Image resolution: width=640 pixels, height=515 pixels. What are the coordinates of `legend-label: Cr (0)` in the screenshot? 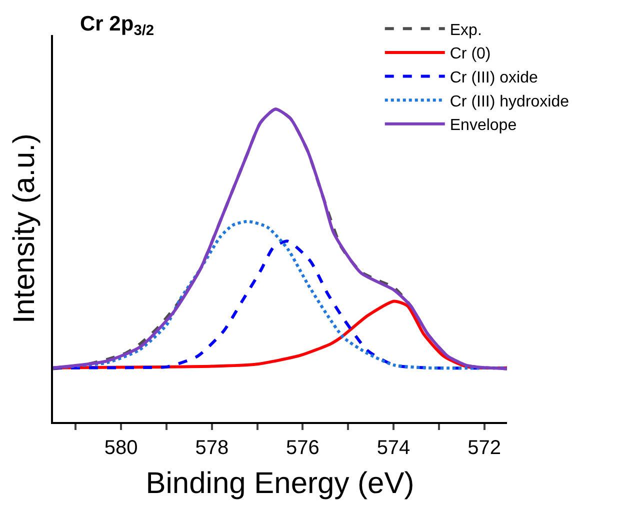 It's located at (470, 54).